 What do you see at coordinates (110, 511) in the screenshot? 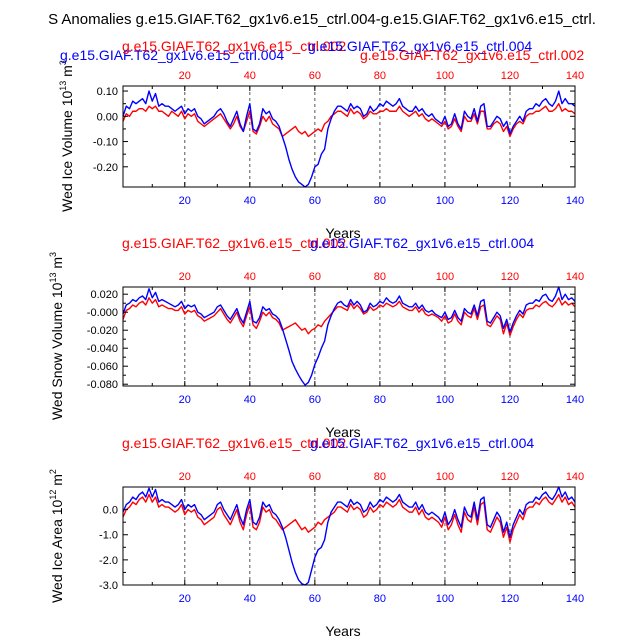
I see `y-tick-label: 0.0` at bounding box center [110, 511].